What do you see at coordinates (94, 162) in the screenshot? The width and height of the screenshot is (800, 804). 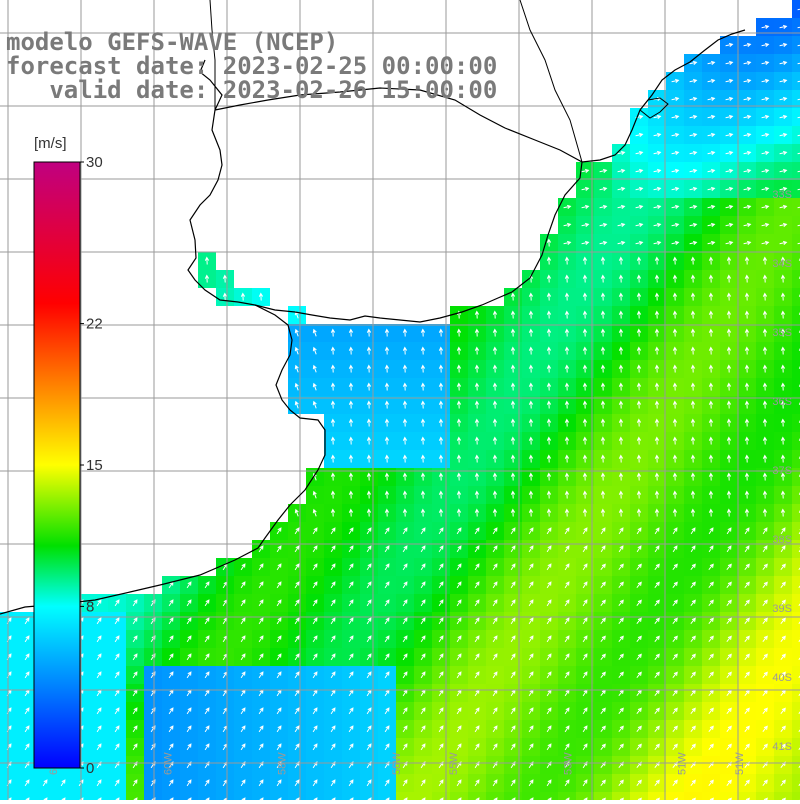 I see `colorbar-tick-label: 30` at bounding box center [94, 162].